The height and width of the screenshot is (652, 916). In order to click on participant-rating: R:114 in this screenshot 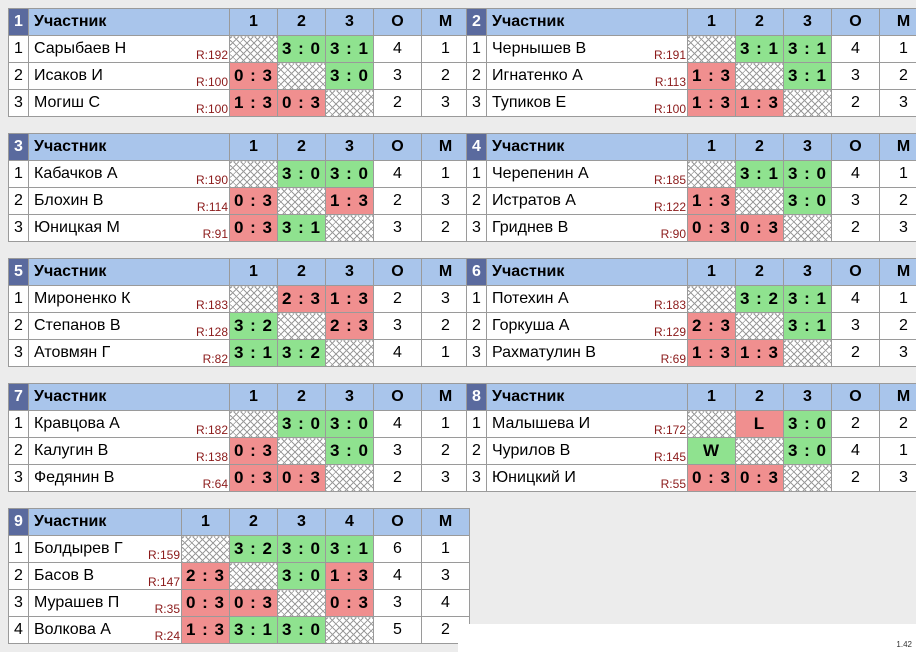, I will do `click(212, 207)`.